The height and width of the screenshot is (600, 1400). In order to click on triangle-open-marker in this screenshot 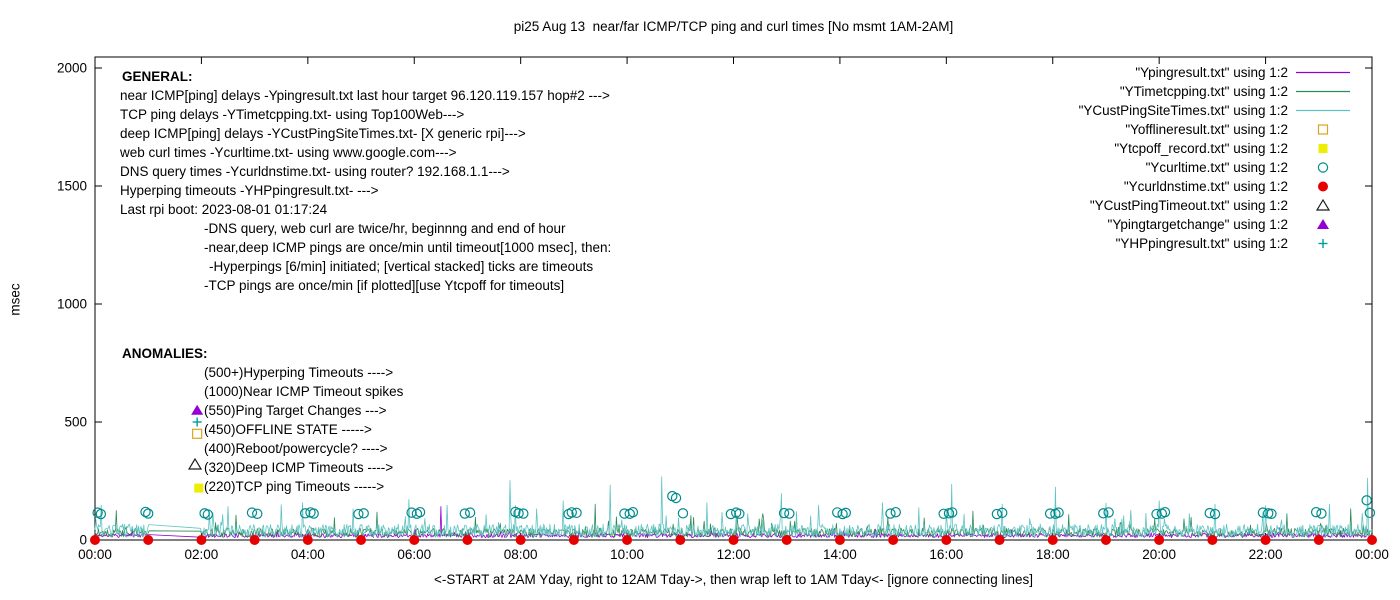, I will do `click(195, 463)`.